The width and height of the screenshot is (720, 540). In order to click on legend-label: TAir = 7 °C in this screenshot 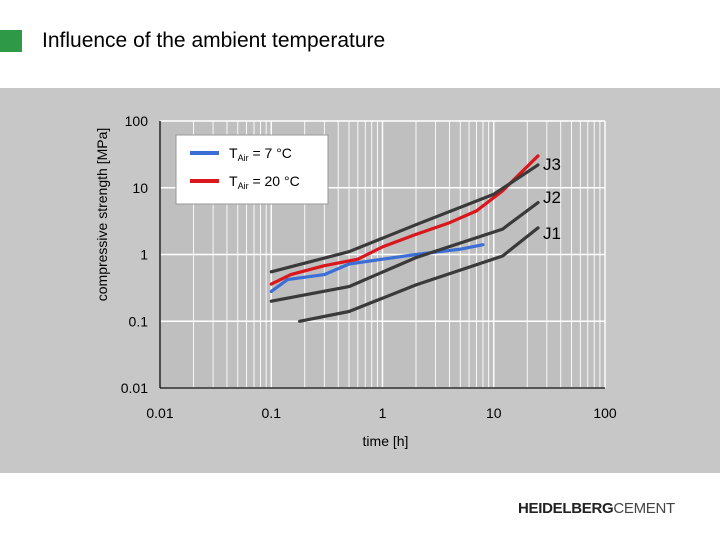, I will do `click(260, 154)`.